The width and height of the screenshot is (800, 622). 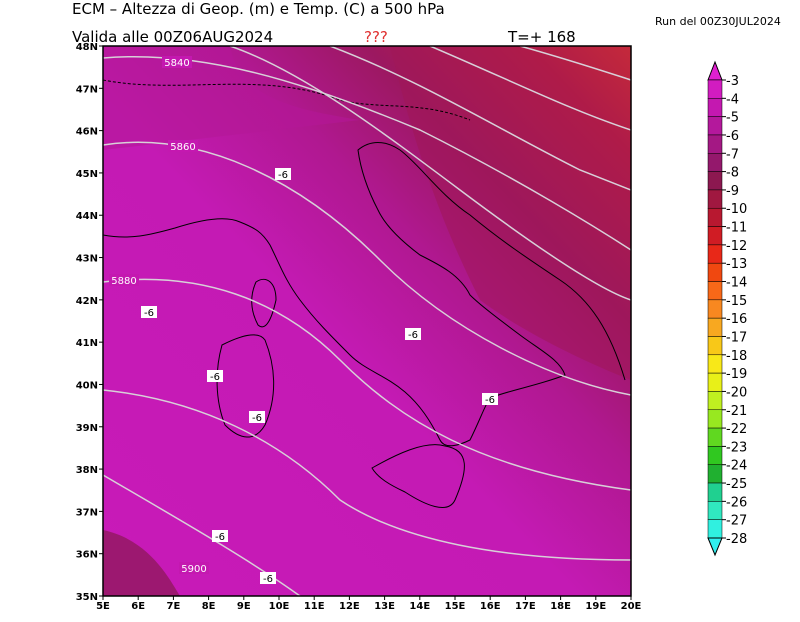 What do you see at coordinates (736, 447) in the screenshot?
I see `colorbar-label: -23` at bounding box center [736, 447].